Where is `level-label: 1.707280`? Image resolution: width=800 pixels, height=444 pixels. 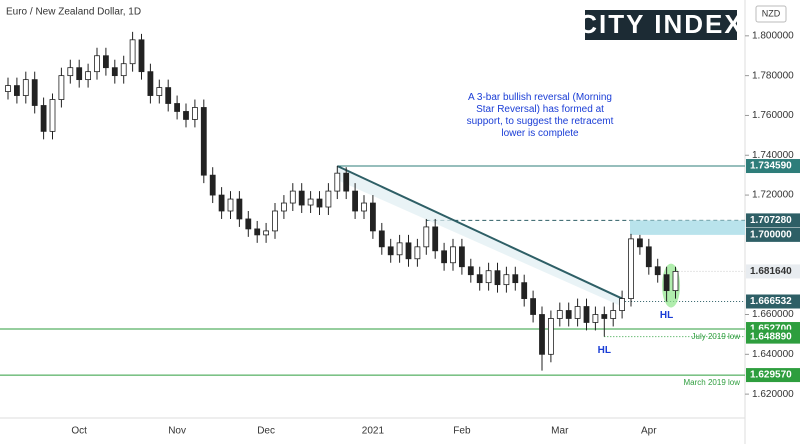 level-label: 1.707280 is located at coordinates (771, 220).